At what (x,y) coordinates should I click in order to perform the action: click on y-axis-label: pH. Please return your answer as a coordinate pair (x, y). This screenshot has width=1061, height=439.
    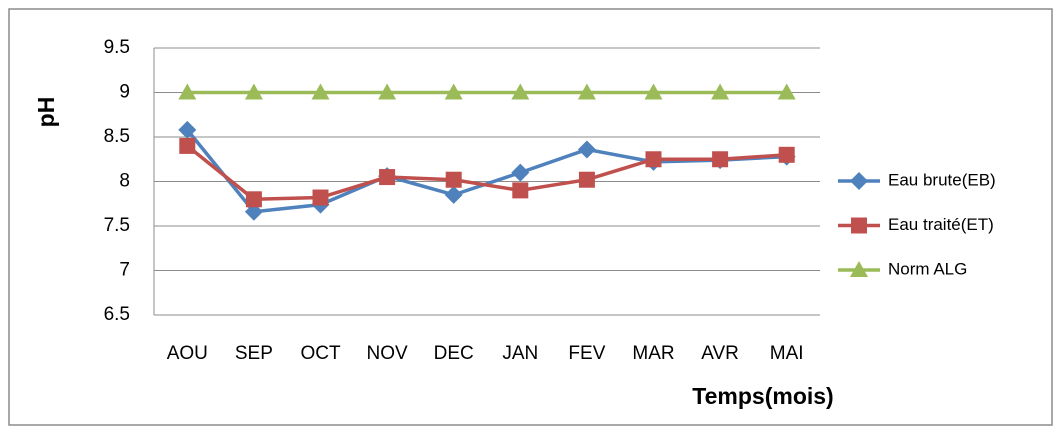
    Looking at the image, I should click on (46, 112).